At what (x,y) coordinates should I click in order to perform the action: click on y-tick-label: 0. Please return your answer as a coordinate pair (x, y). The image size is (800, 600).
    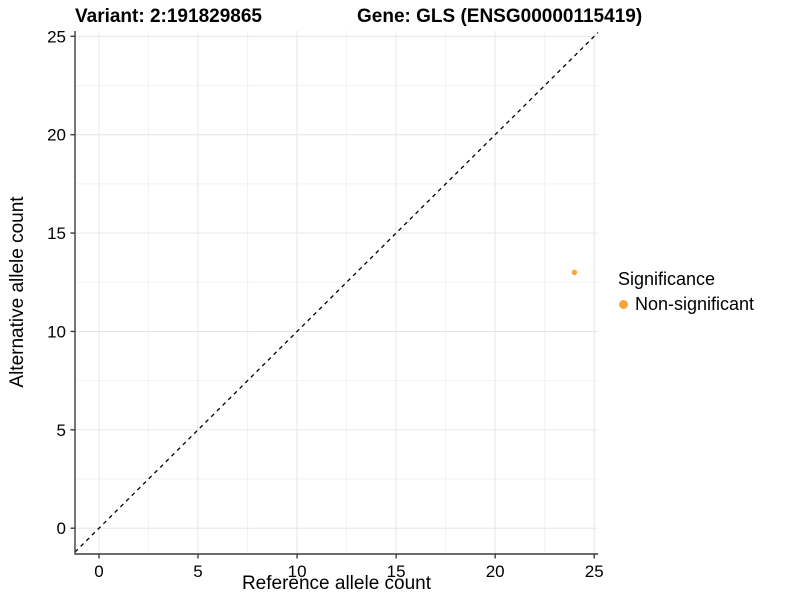
    Looking at the image, I should click on (61, 528).